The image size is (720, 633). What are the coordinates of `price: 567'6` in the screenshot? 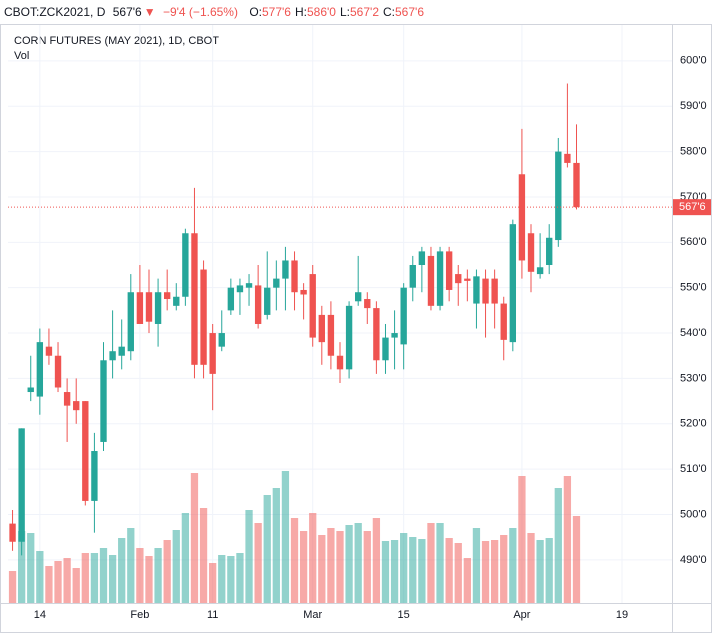 It's located at (127, 12).